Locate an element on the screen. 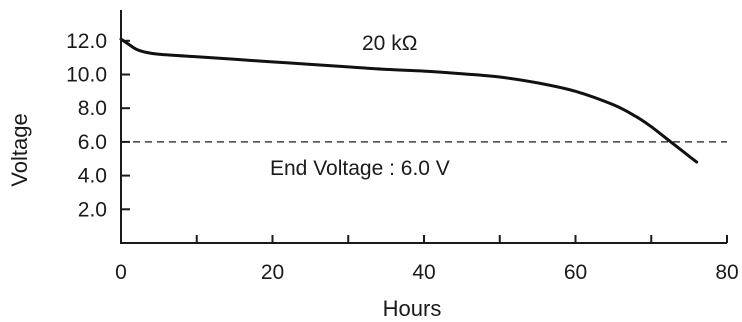  y-tick-label: 12.0 is located at coordinates (86, 41).